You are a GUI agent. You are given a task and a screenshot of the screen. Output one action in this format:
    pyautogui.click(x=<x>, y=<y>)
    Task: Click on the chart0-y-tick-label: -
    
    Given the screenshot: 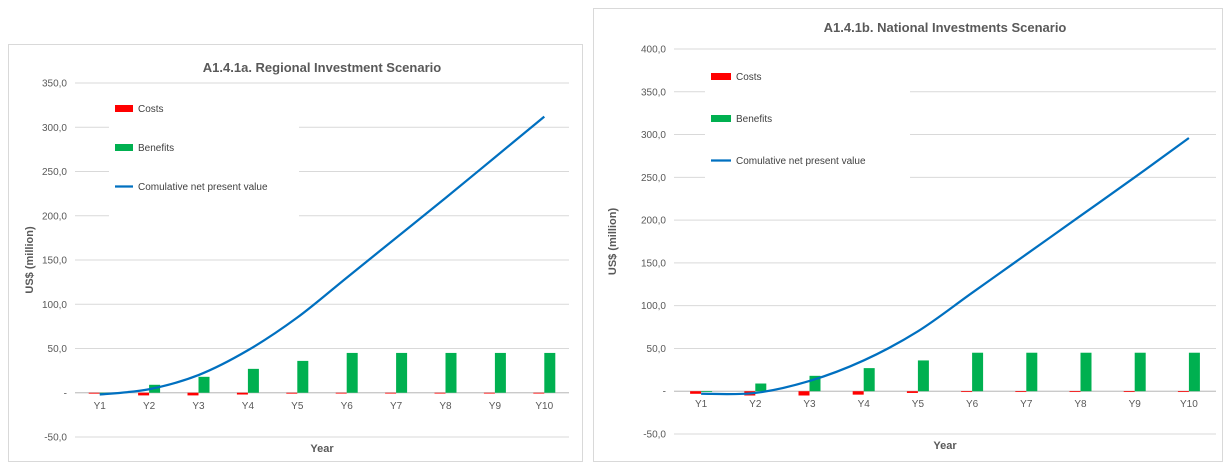 What is the action you would take?
    pyautogui.click(x=65, y=393)
    